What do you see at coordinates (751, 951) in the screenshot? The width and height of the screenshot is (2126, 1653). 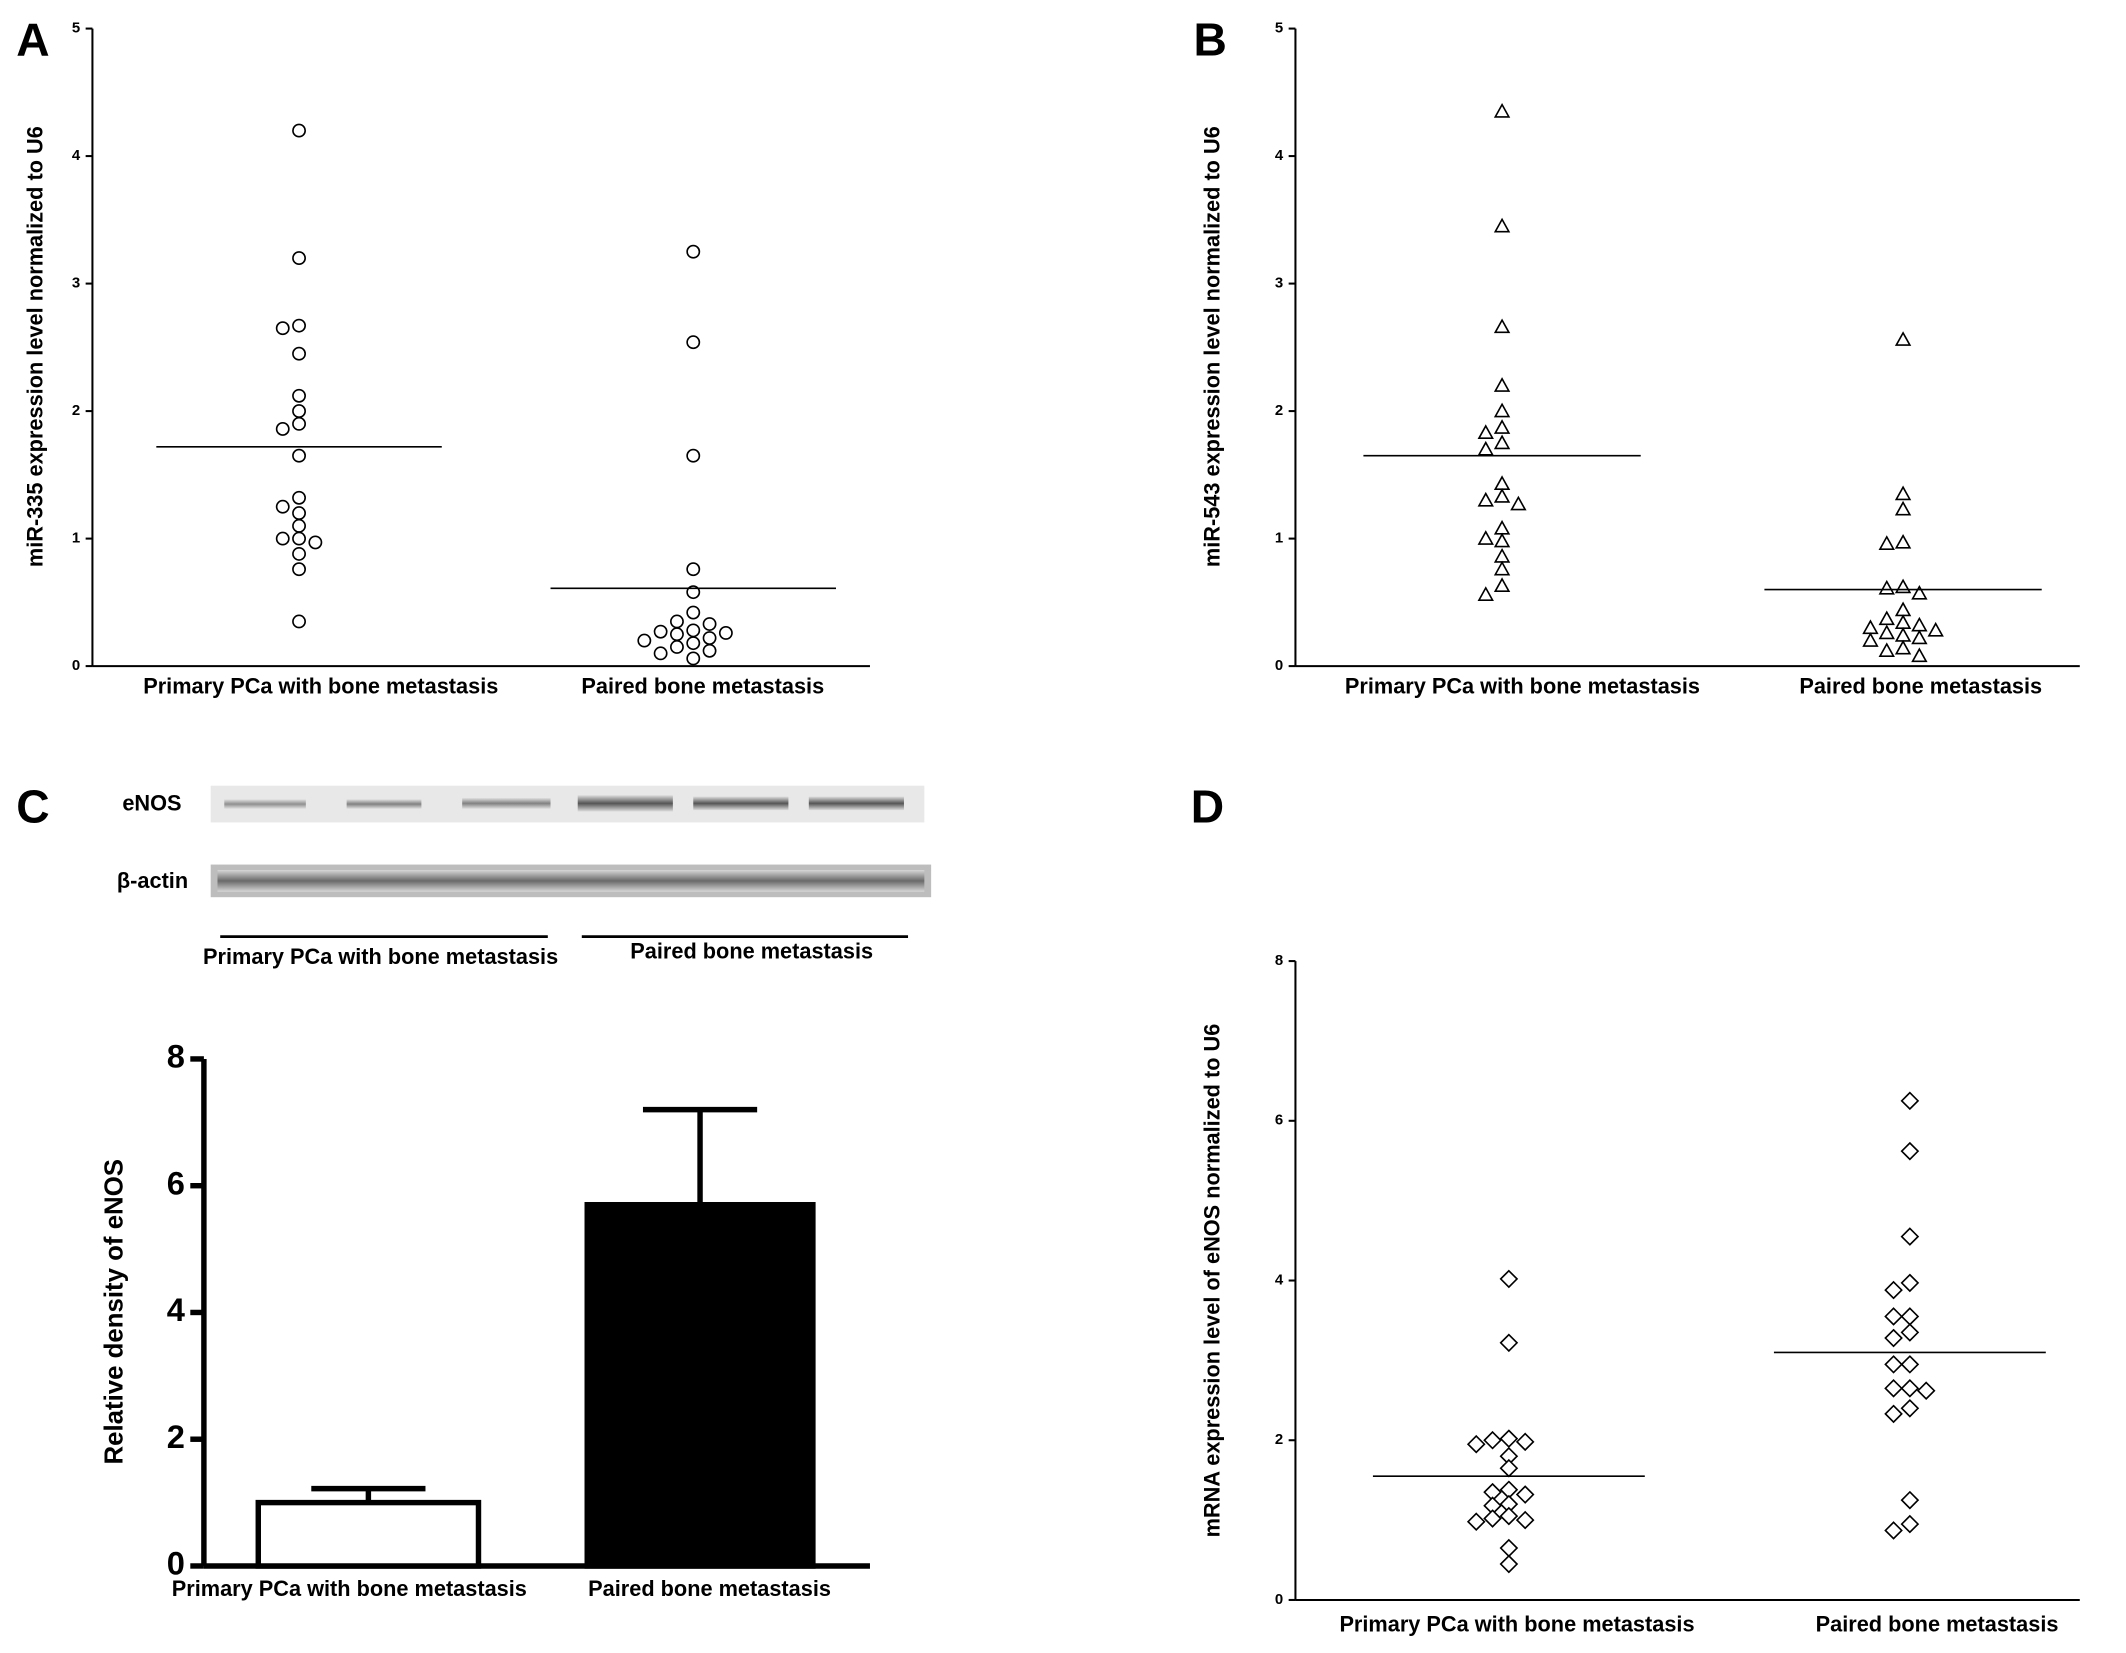 I see `blot-group-label: Paired bone metastasis` at bounding box center [751, 951].